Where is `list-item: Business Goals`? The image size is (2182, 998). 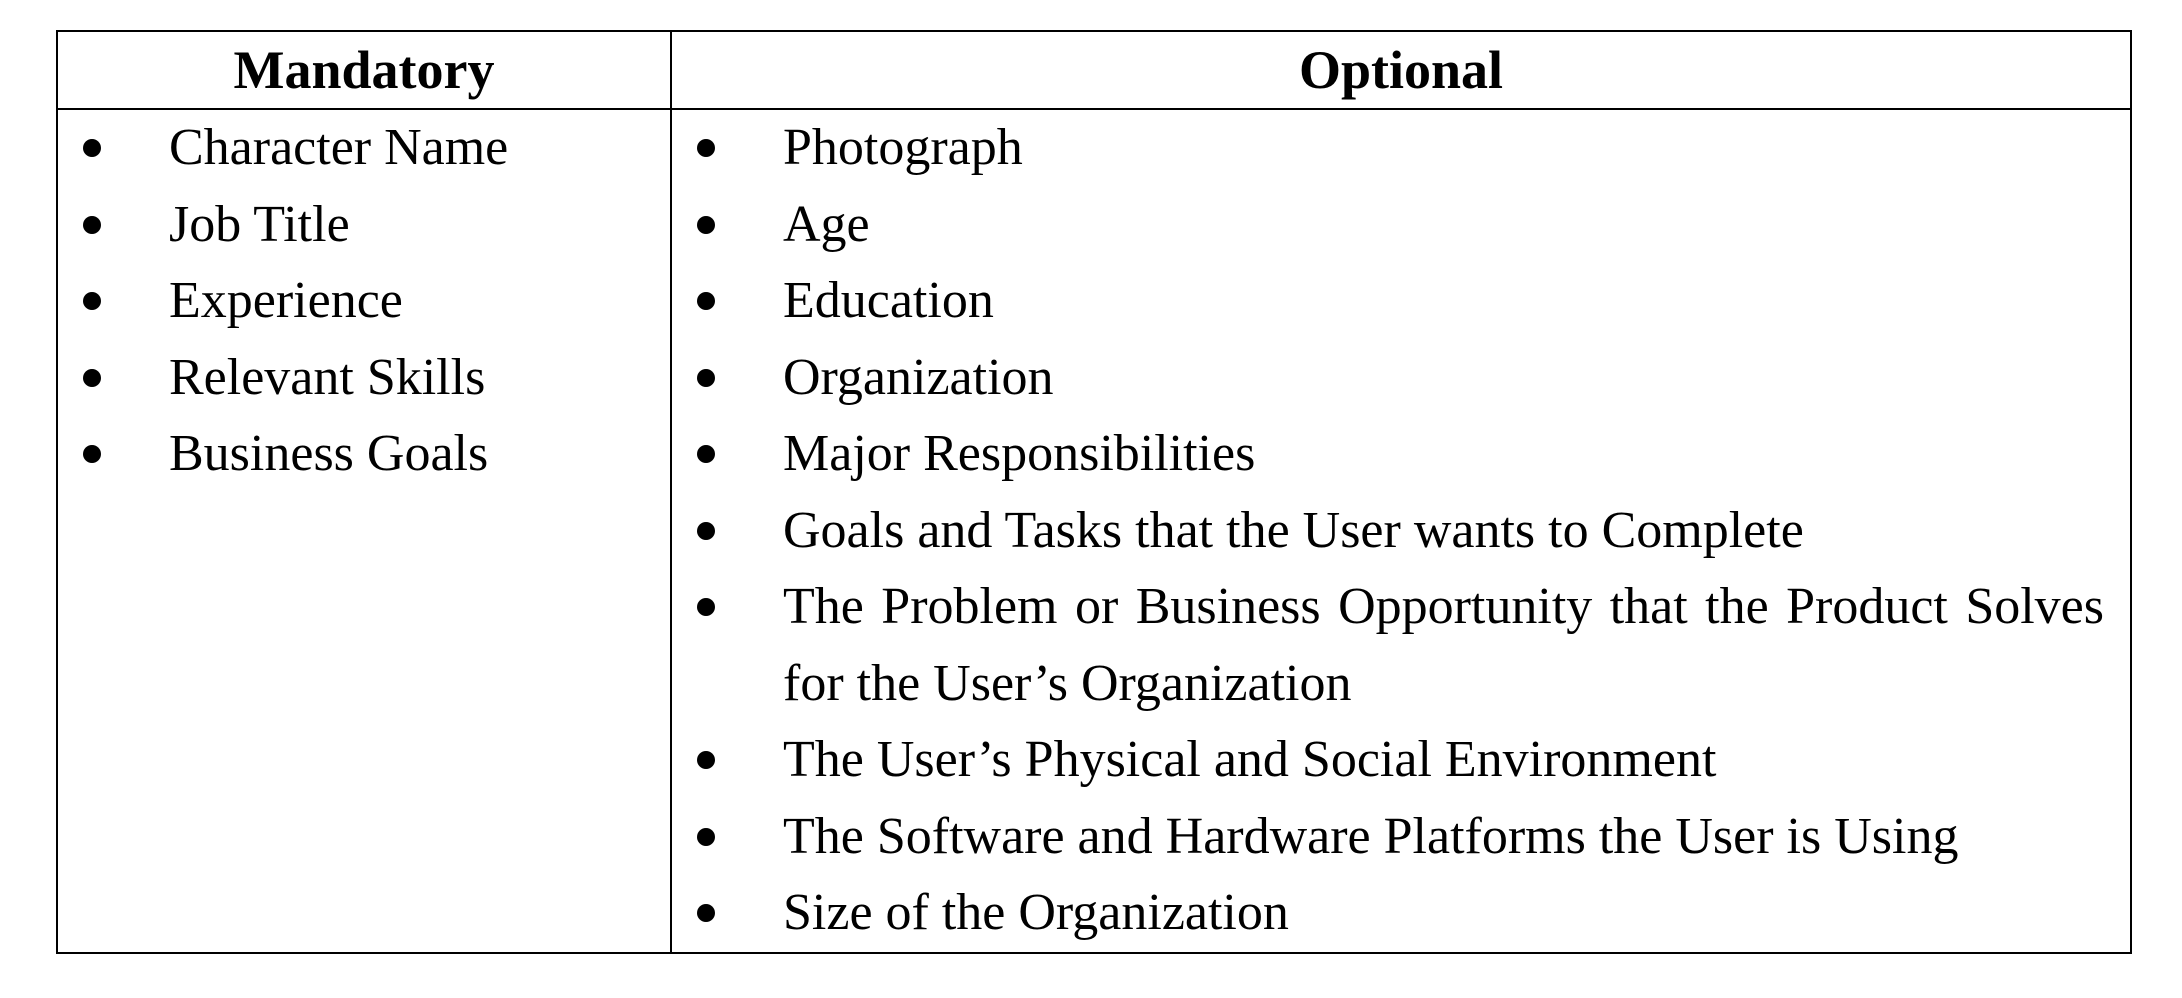 list-item: Business Goals is located at coordinates (364, 454).